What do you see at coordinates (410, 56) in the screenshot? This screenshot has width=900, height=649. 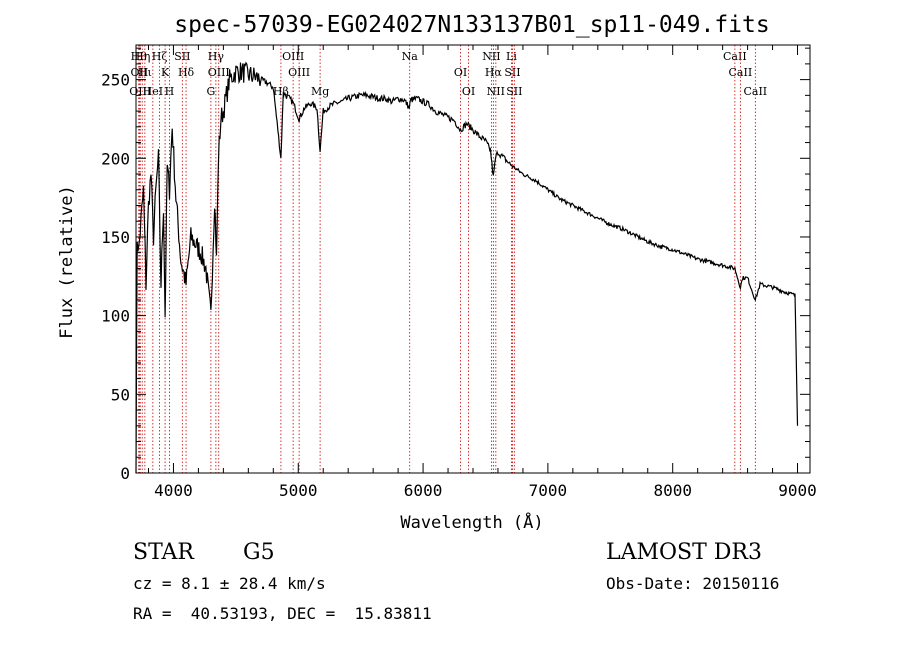 I see `line-marker-label: Na` at bounding box center [410, 56].